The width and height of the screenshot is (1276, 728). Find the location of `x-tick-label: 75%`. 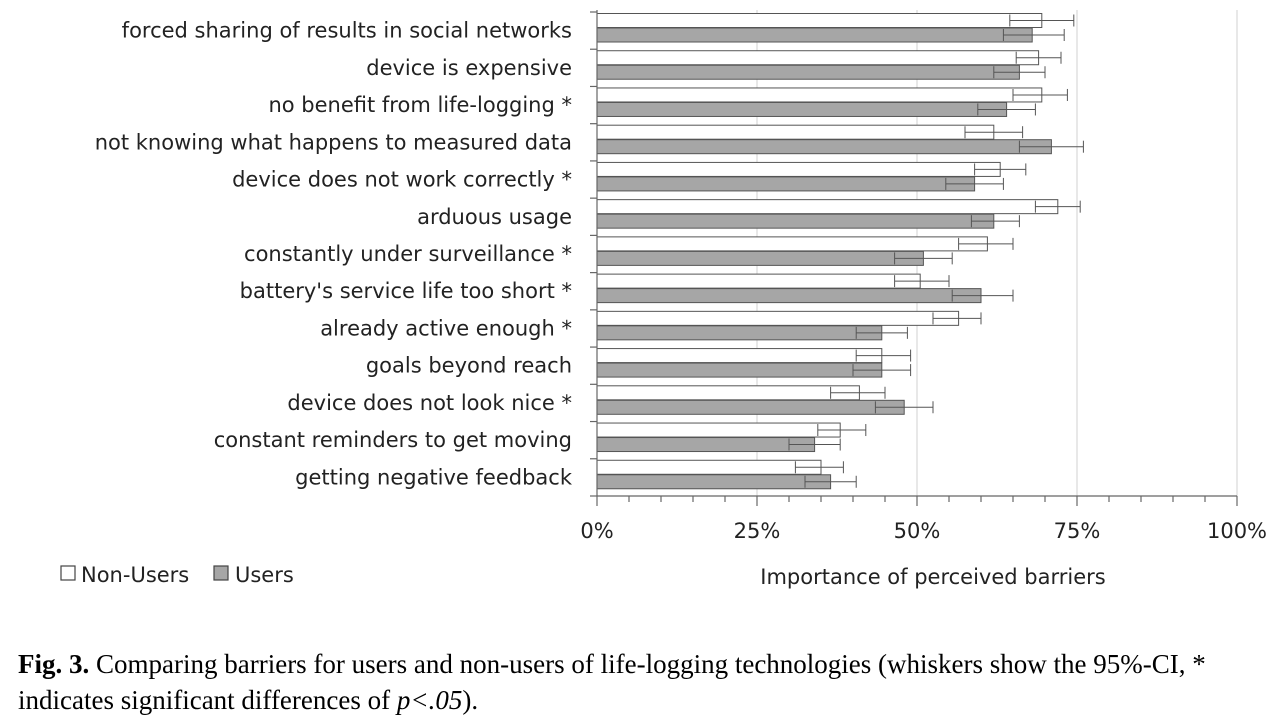

x-tick-label: 75% is located at coordinates (1077, 531).